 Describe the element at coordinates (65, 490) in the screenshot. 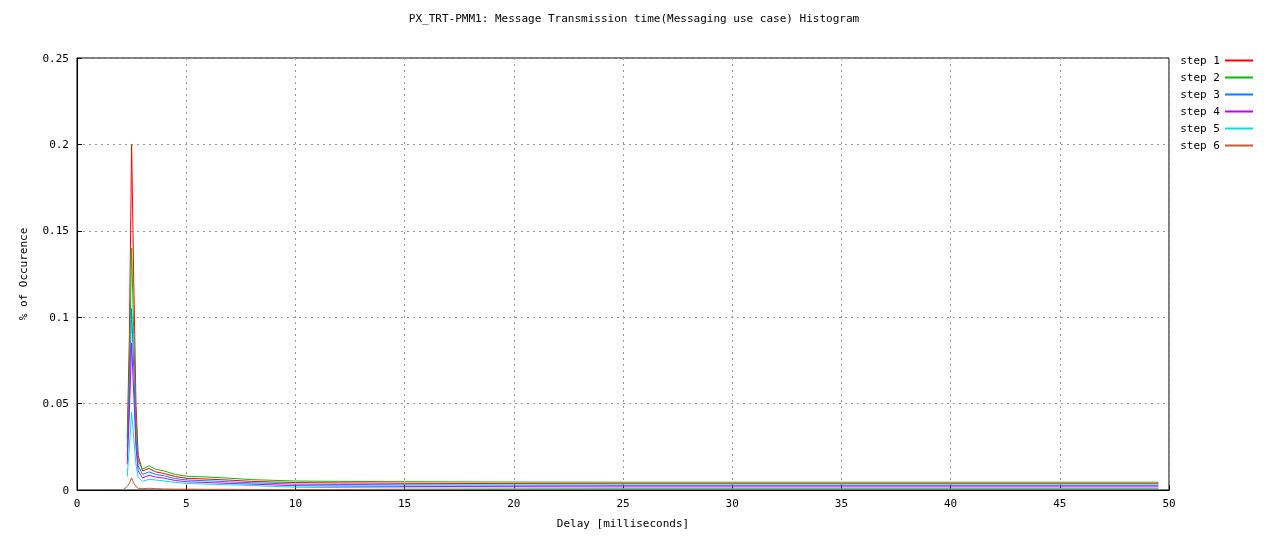

I see `y-tick-label: 0` at that location.